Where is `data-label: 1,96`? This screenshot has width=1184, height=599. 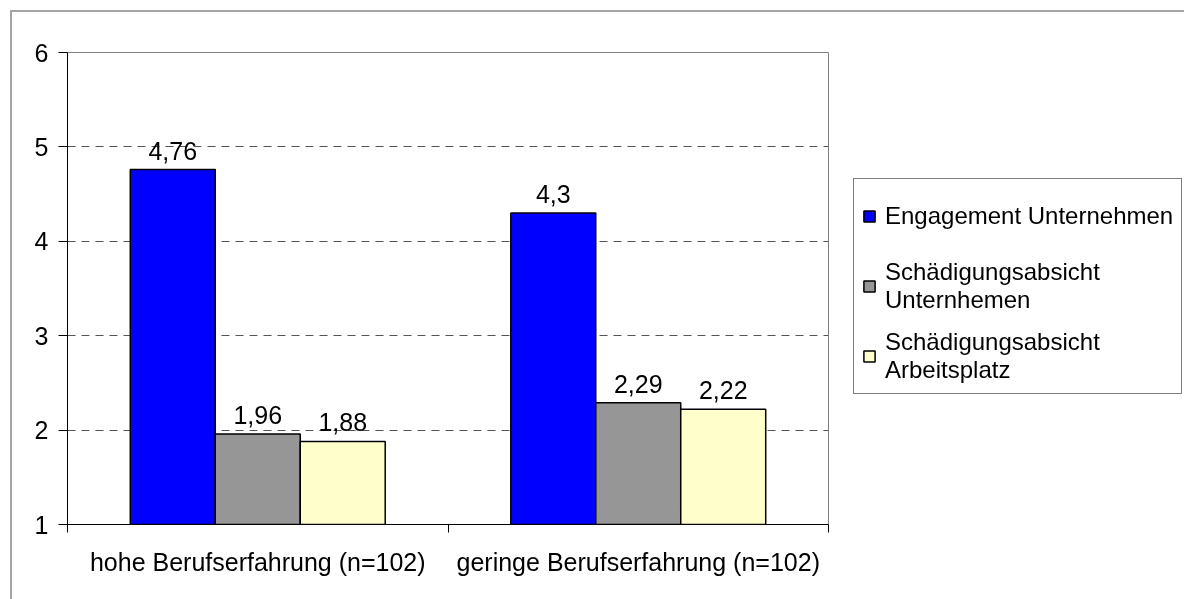 data-label: 1,96 is located at coordinates (258, 414).